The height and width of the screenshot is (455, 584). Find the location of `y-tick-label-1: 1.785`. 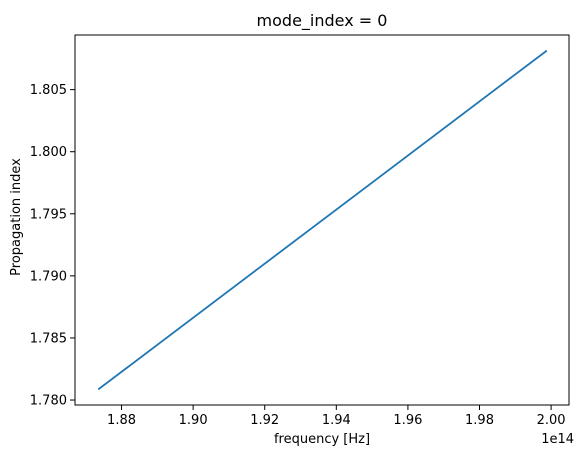

y-tick-label-1: 1.785 is located at coordinates (48, 338).